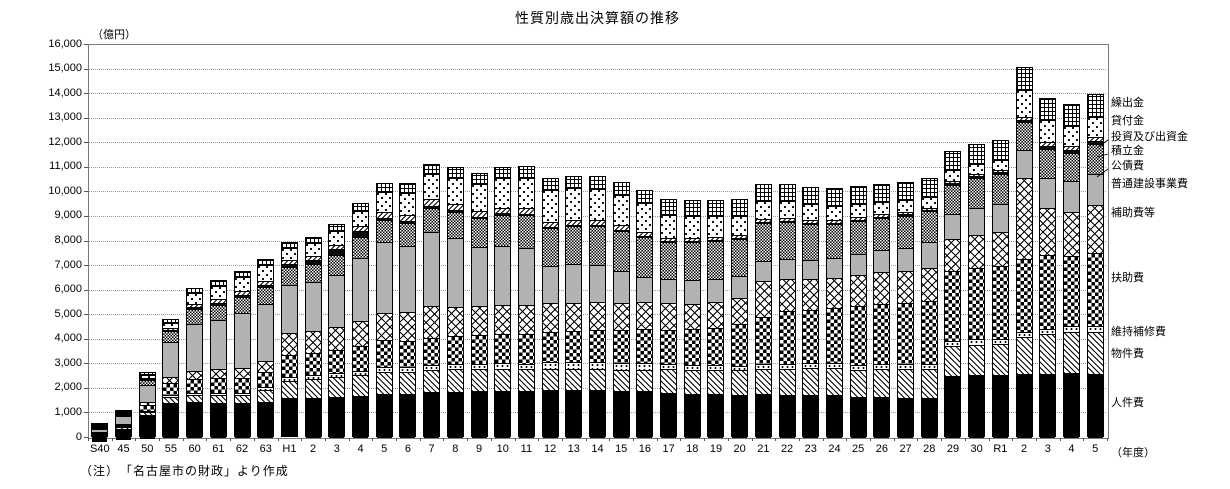 The image size is (1230, 489). I want to click on x-category-label: 45, so click(123, 449).